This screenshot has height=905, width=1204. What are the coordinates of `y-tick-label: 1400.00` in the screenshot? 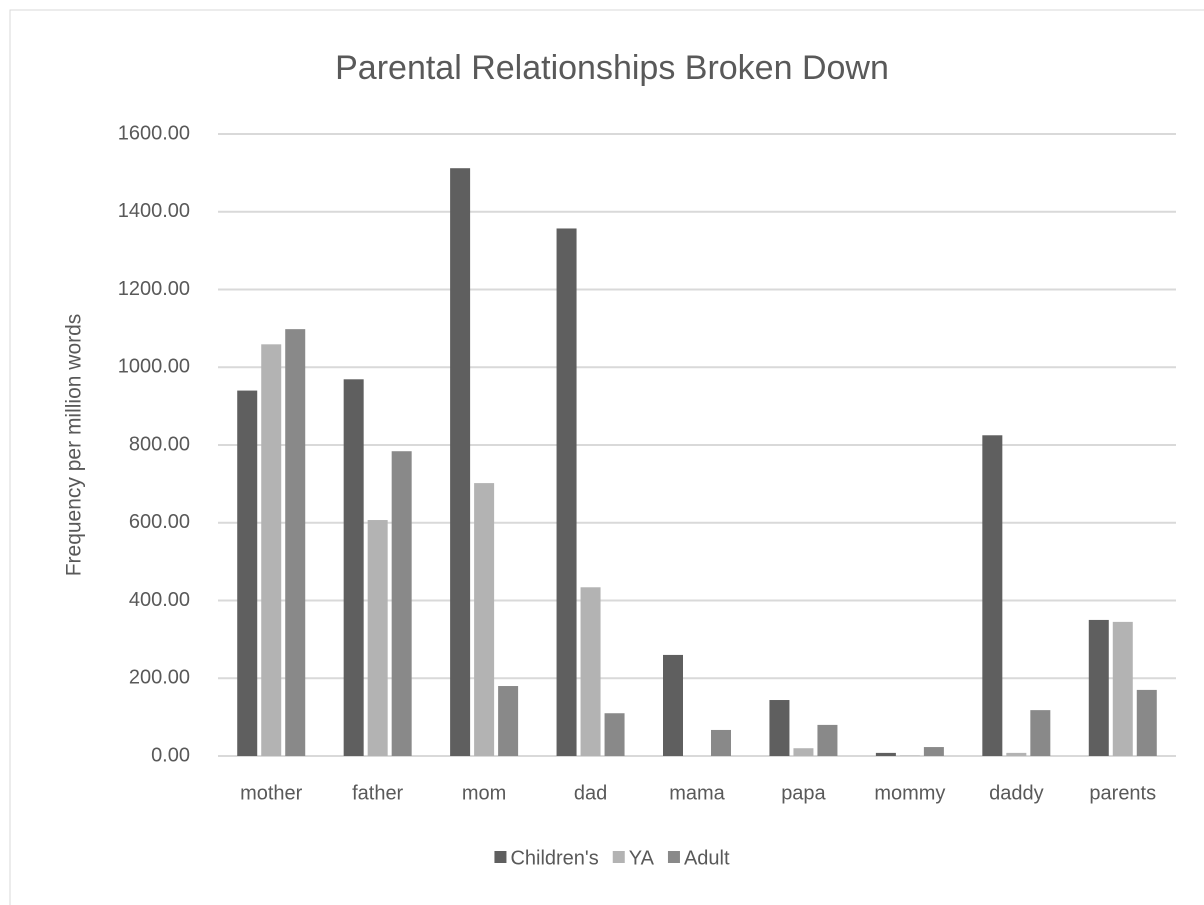 It's located at (154, 211).